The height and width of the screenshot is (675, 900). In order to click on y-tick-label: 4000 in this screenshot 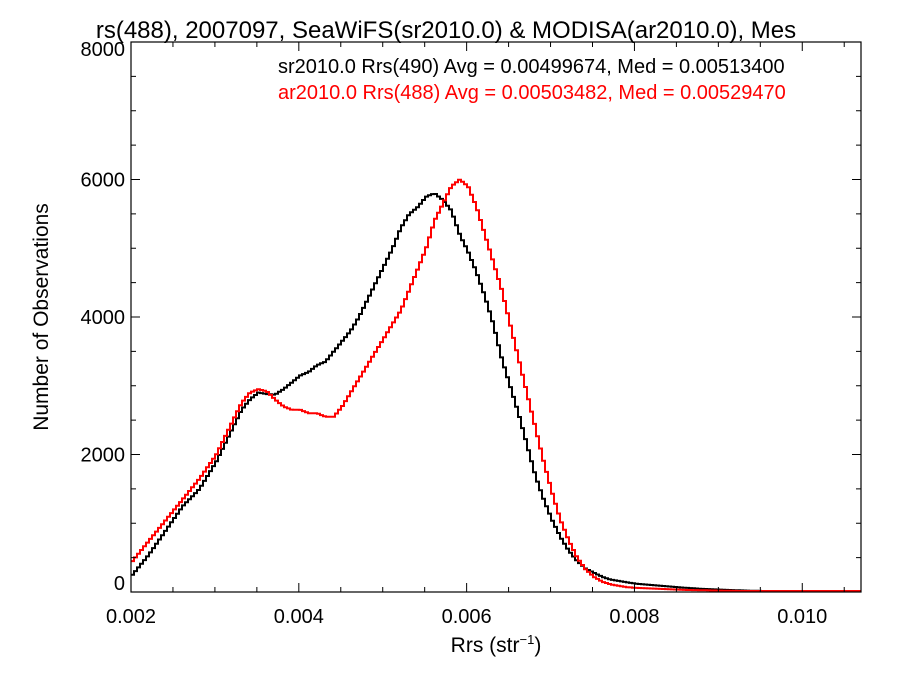, I will do `click(103, 318)`.